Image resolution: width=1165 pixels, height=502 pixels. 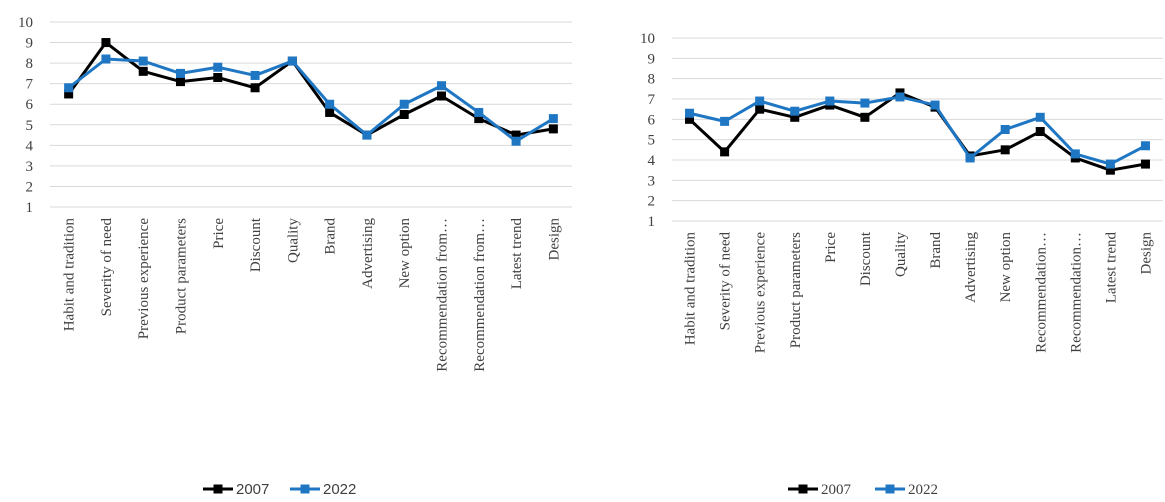 What do you see at coordinates (923, 490) in the screenshot?
I see `legend-label: 2022` at bounding box center [923, 490].